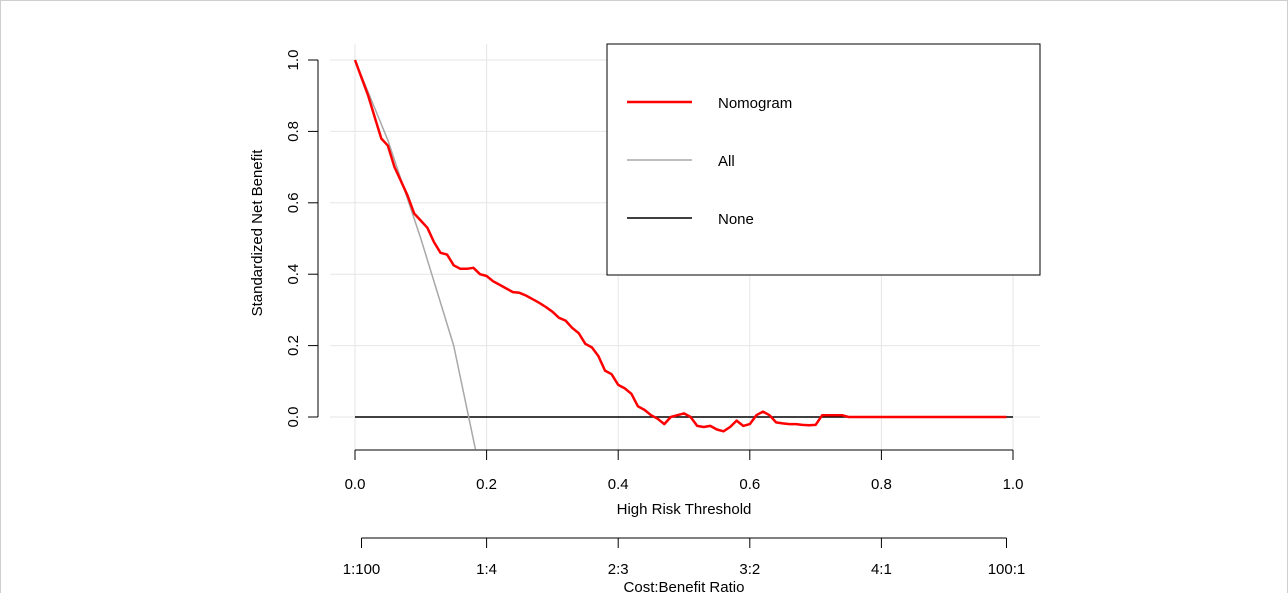 Image resolution: width=1288 pixels, height=594 pixels. Describe the element at coordinates (684, 557) in the screenshot. I see `cost-benefit-axis: 1:100 1:4 2:3 3:2 4:1 100:1` at that location.